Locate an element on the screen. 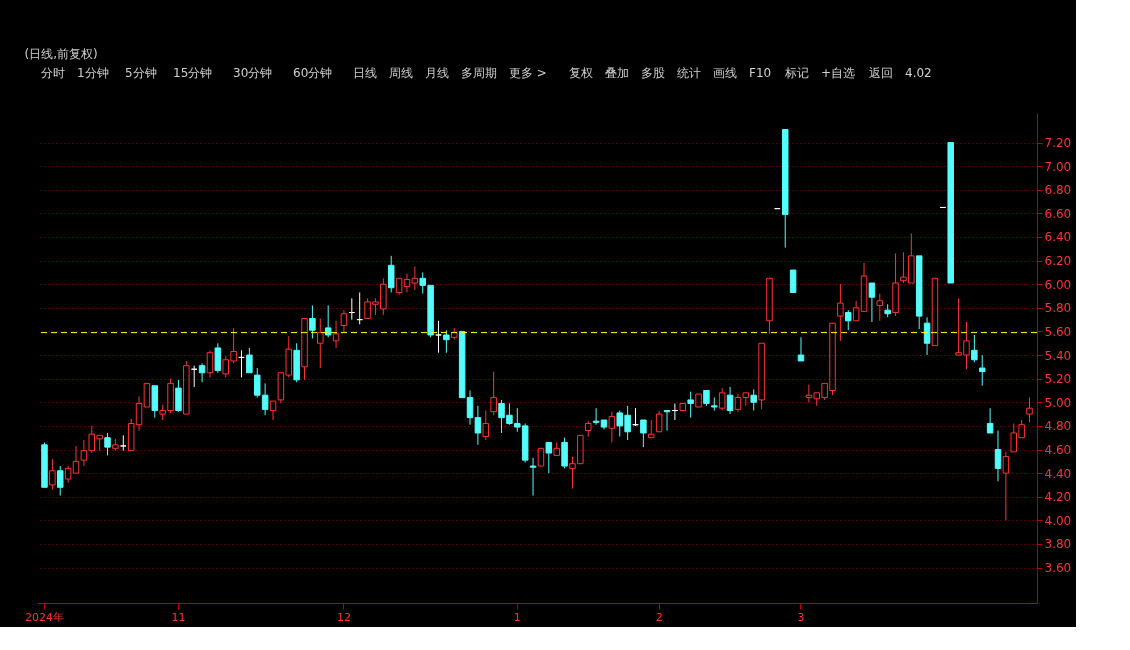  text: +自选 is located at coordinates (838, 73).